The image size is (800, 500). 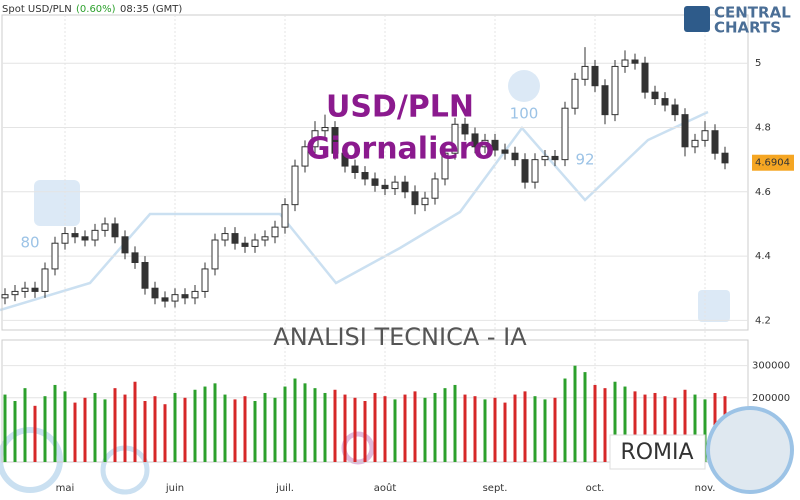 What do you see at coordinates (758, 63) in the screenshot?
I see `y-tick-label: 5` at bounding box center [758, 63].